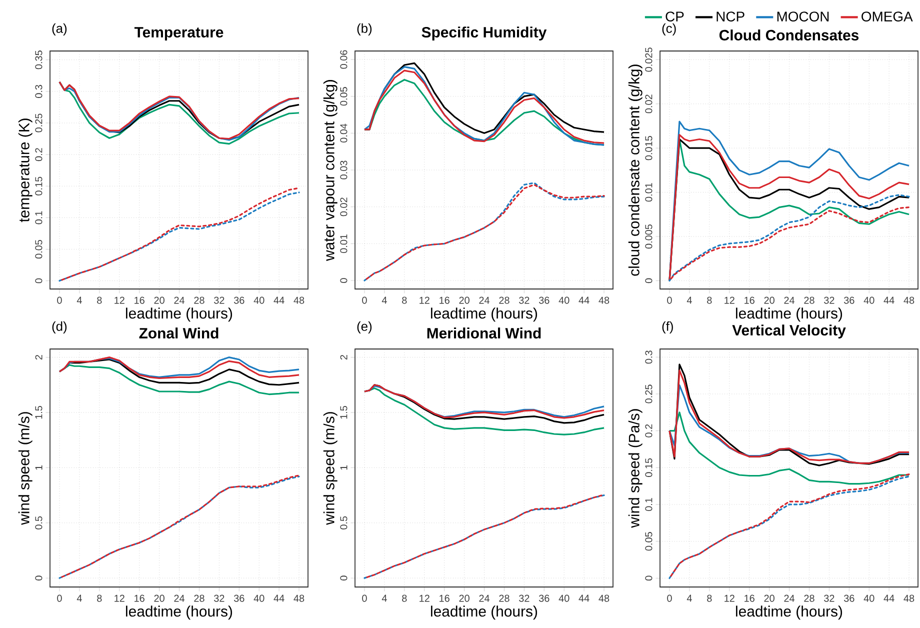  Describe the element at coordinates (730, 17) in the screenshot. I see `legend-label: NCP` at that location.